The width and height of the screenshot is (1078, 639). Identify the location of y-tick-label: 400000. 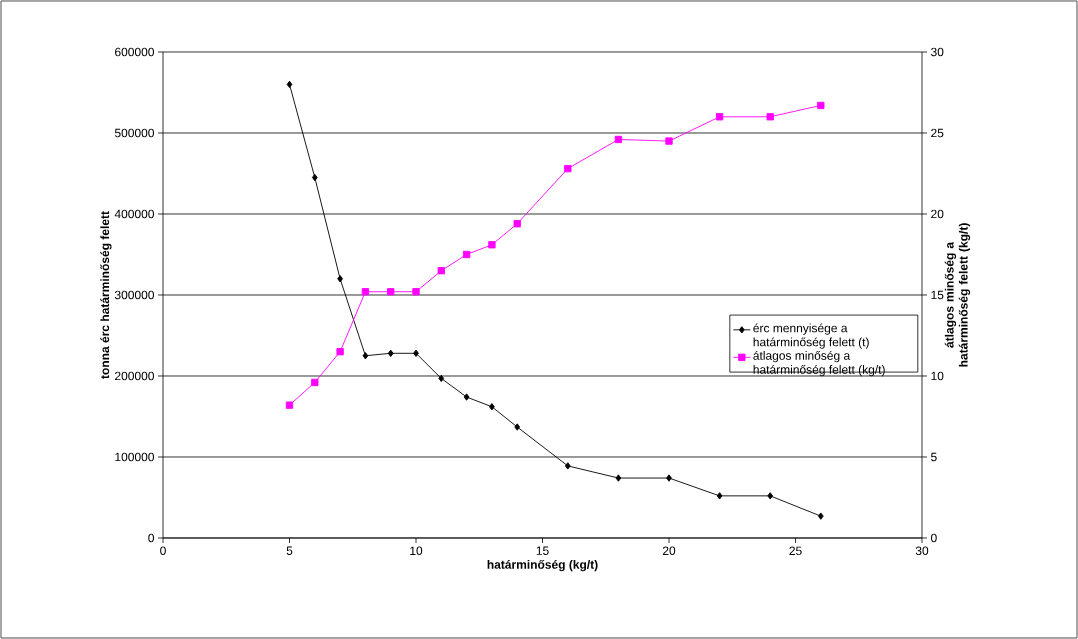
(134, 214).